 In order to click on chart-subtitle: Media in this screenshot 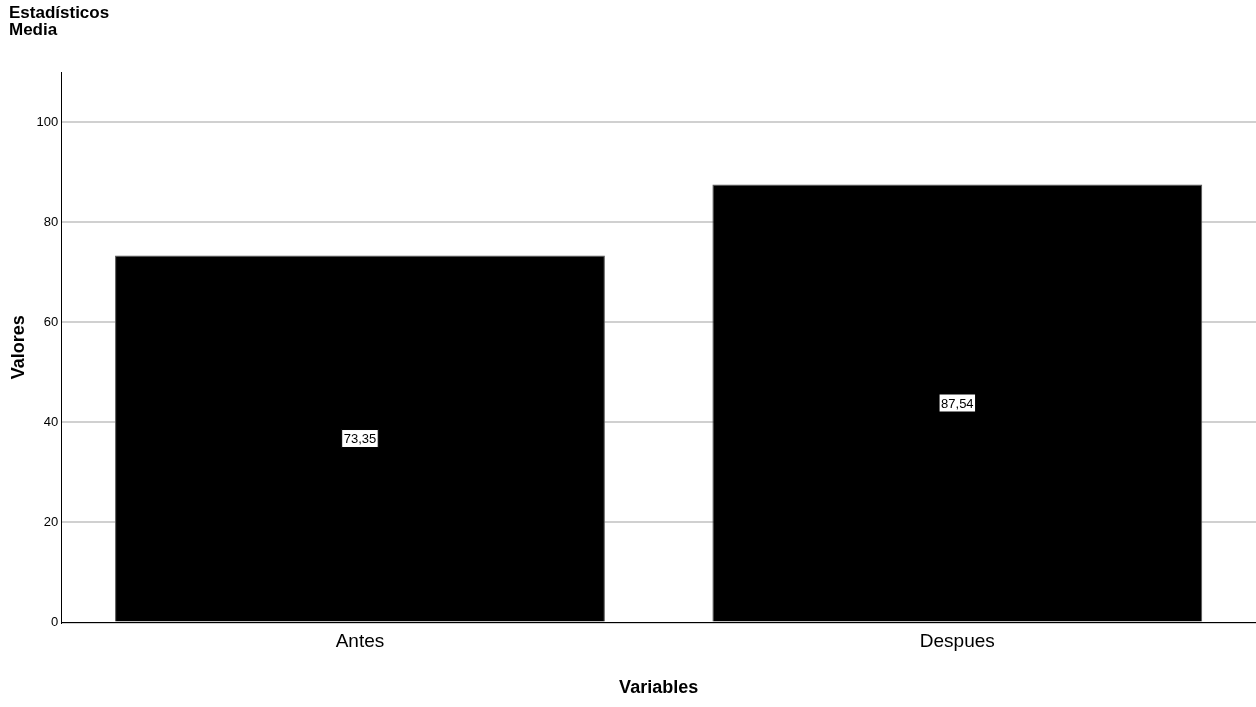, I will do `click(34, 29)`.